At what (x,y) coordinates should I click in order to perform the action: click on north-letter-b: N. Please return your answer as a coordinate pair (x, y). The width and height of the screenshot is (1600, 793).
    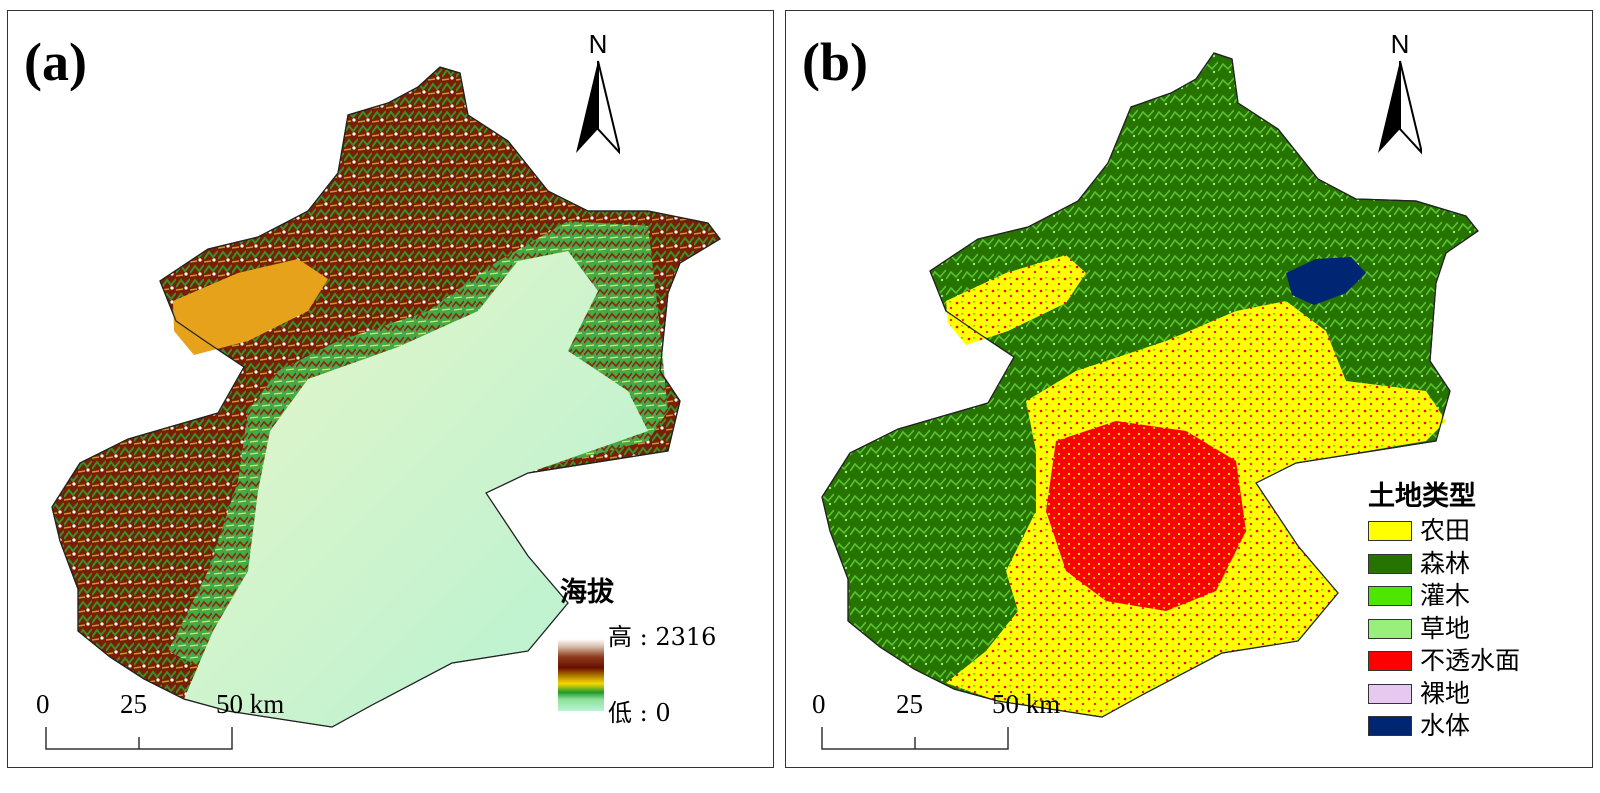
    Looking at the image, I should click on (1400, 44).